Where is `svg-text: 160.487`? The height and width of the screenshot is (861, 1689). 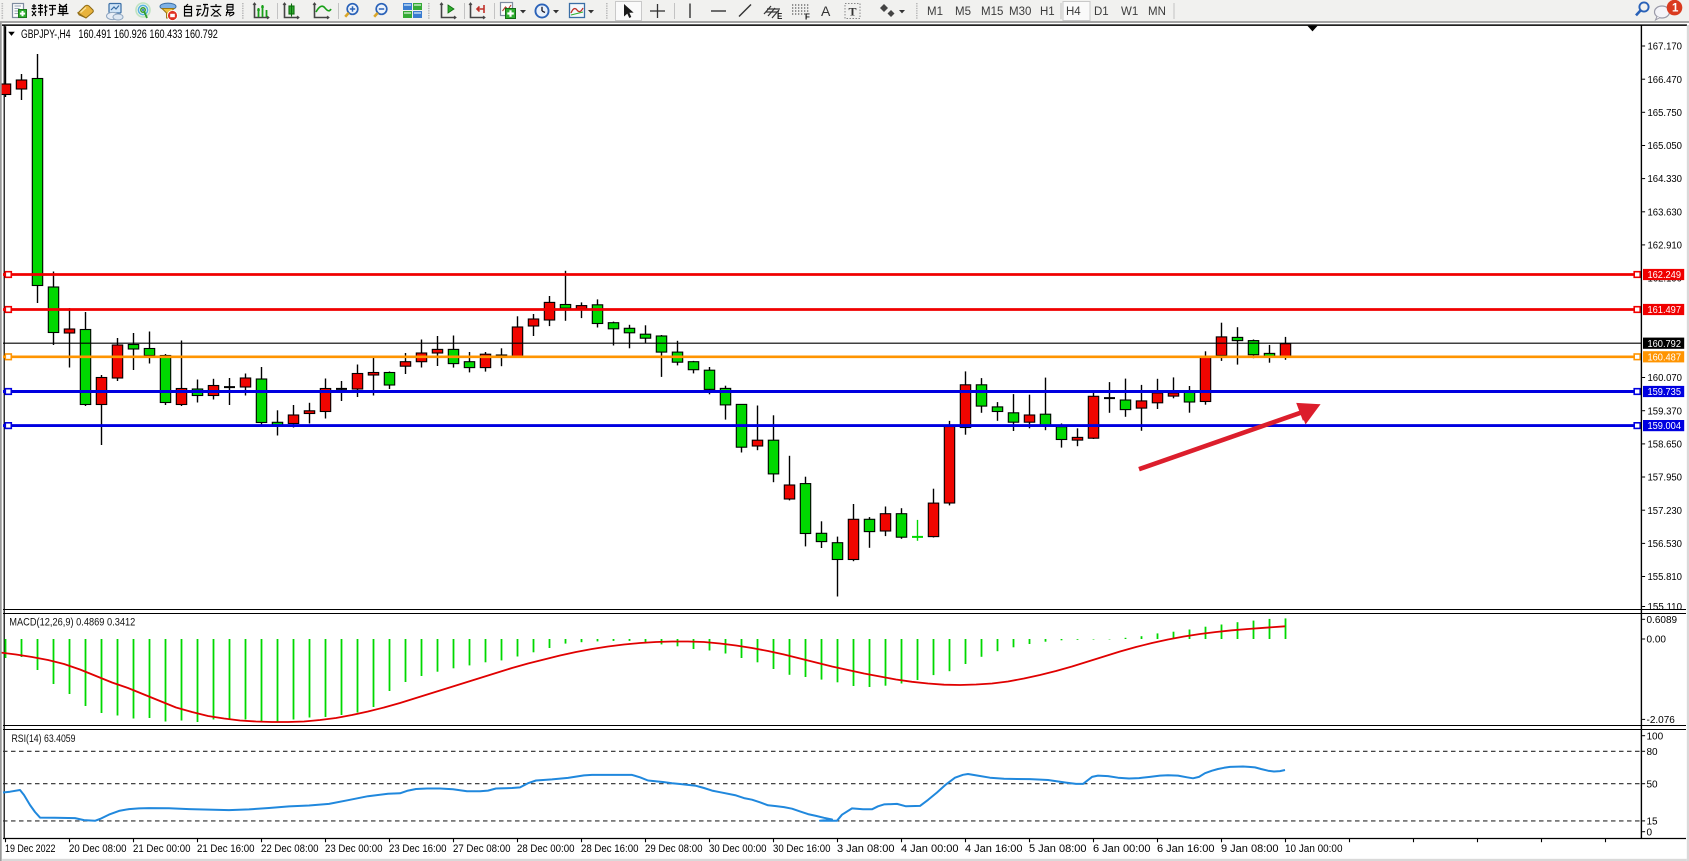
svg-text: 160.487 is located at coordinates (1665, 357).